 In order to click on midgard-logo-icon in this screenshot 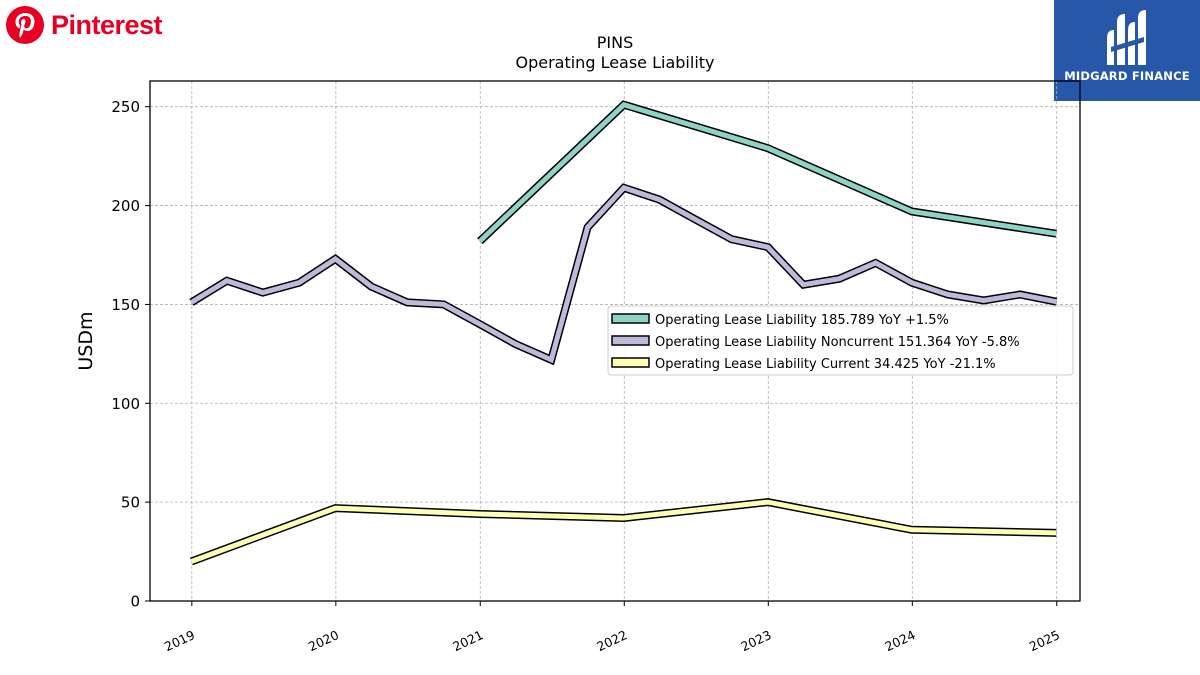, I will do `click(1126, 37)`.